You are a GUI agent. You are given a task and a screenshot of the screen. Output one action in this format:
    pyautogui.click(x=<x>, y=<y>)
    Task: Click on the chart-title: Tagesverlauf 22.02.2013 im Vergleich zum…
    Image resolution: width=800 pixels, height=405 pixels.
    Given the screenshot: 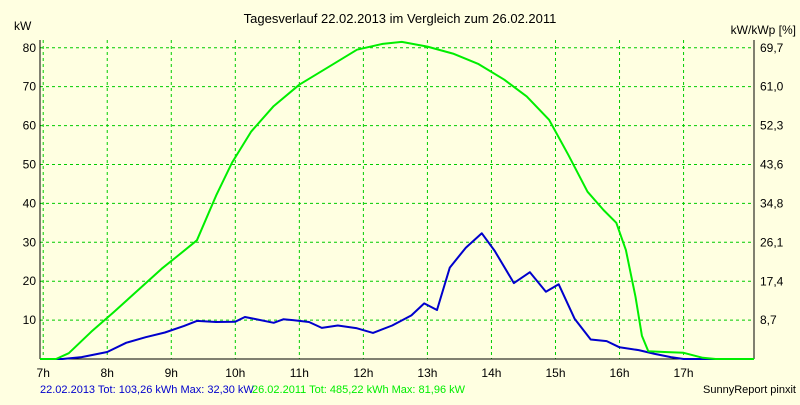 What is the action you would take?
    pyautogui.click(x=400, y=18)
    